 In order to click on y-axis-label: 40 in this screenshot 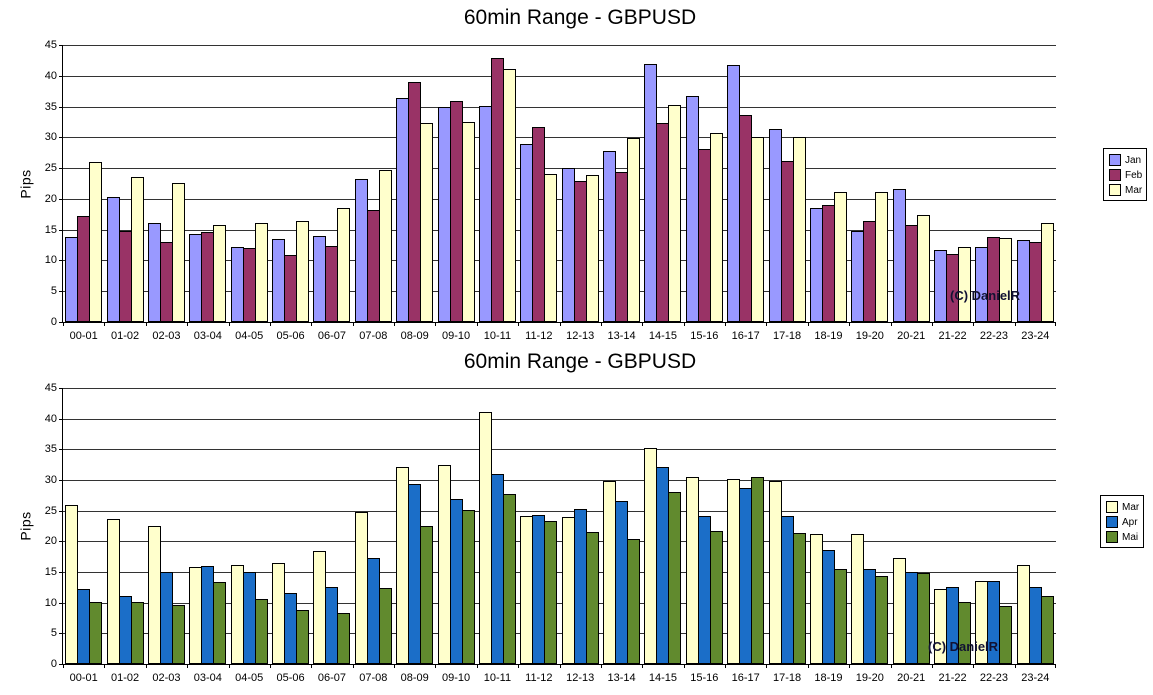, I will do `click(50, 418)`.